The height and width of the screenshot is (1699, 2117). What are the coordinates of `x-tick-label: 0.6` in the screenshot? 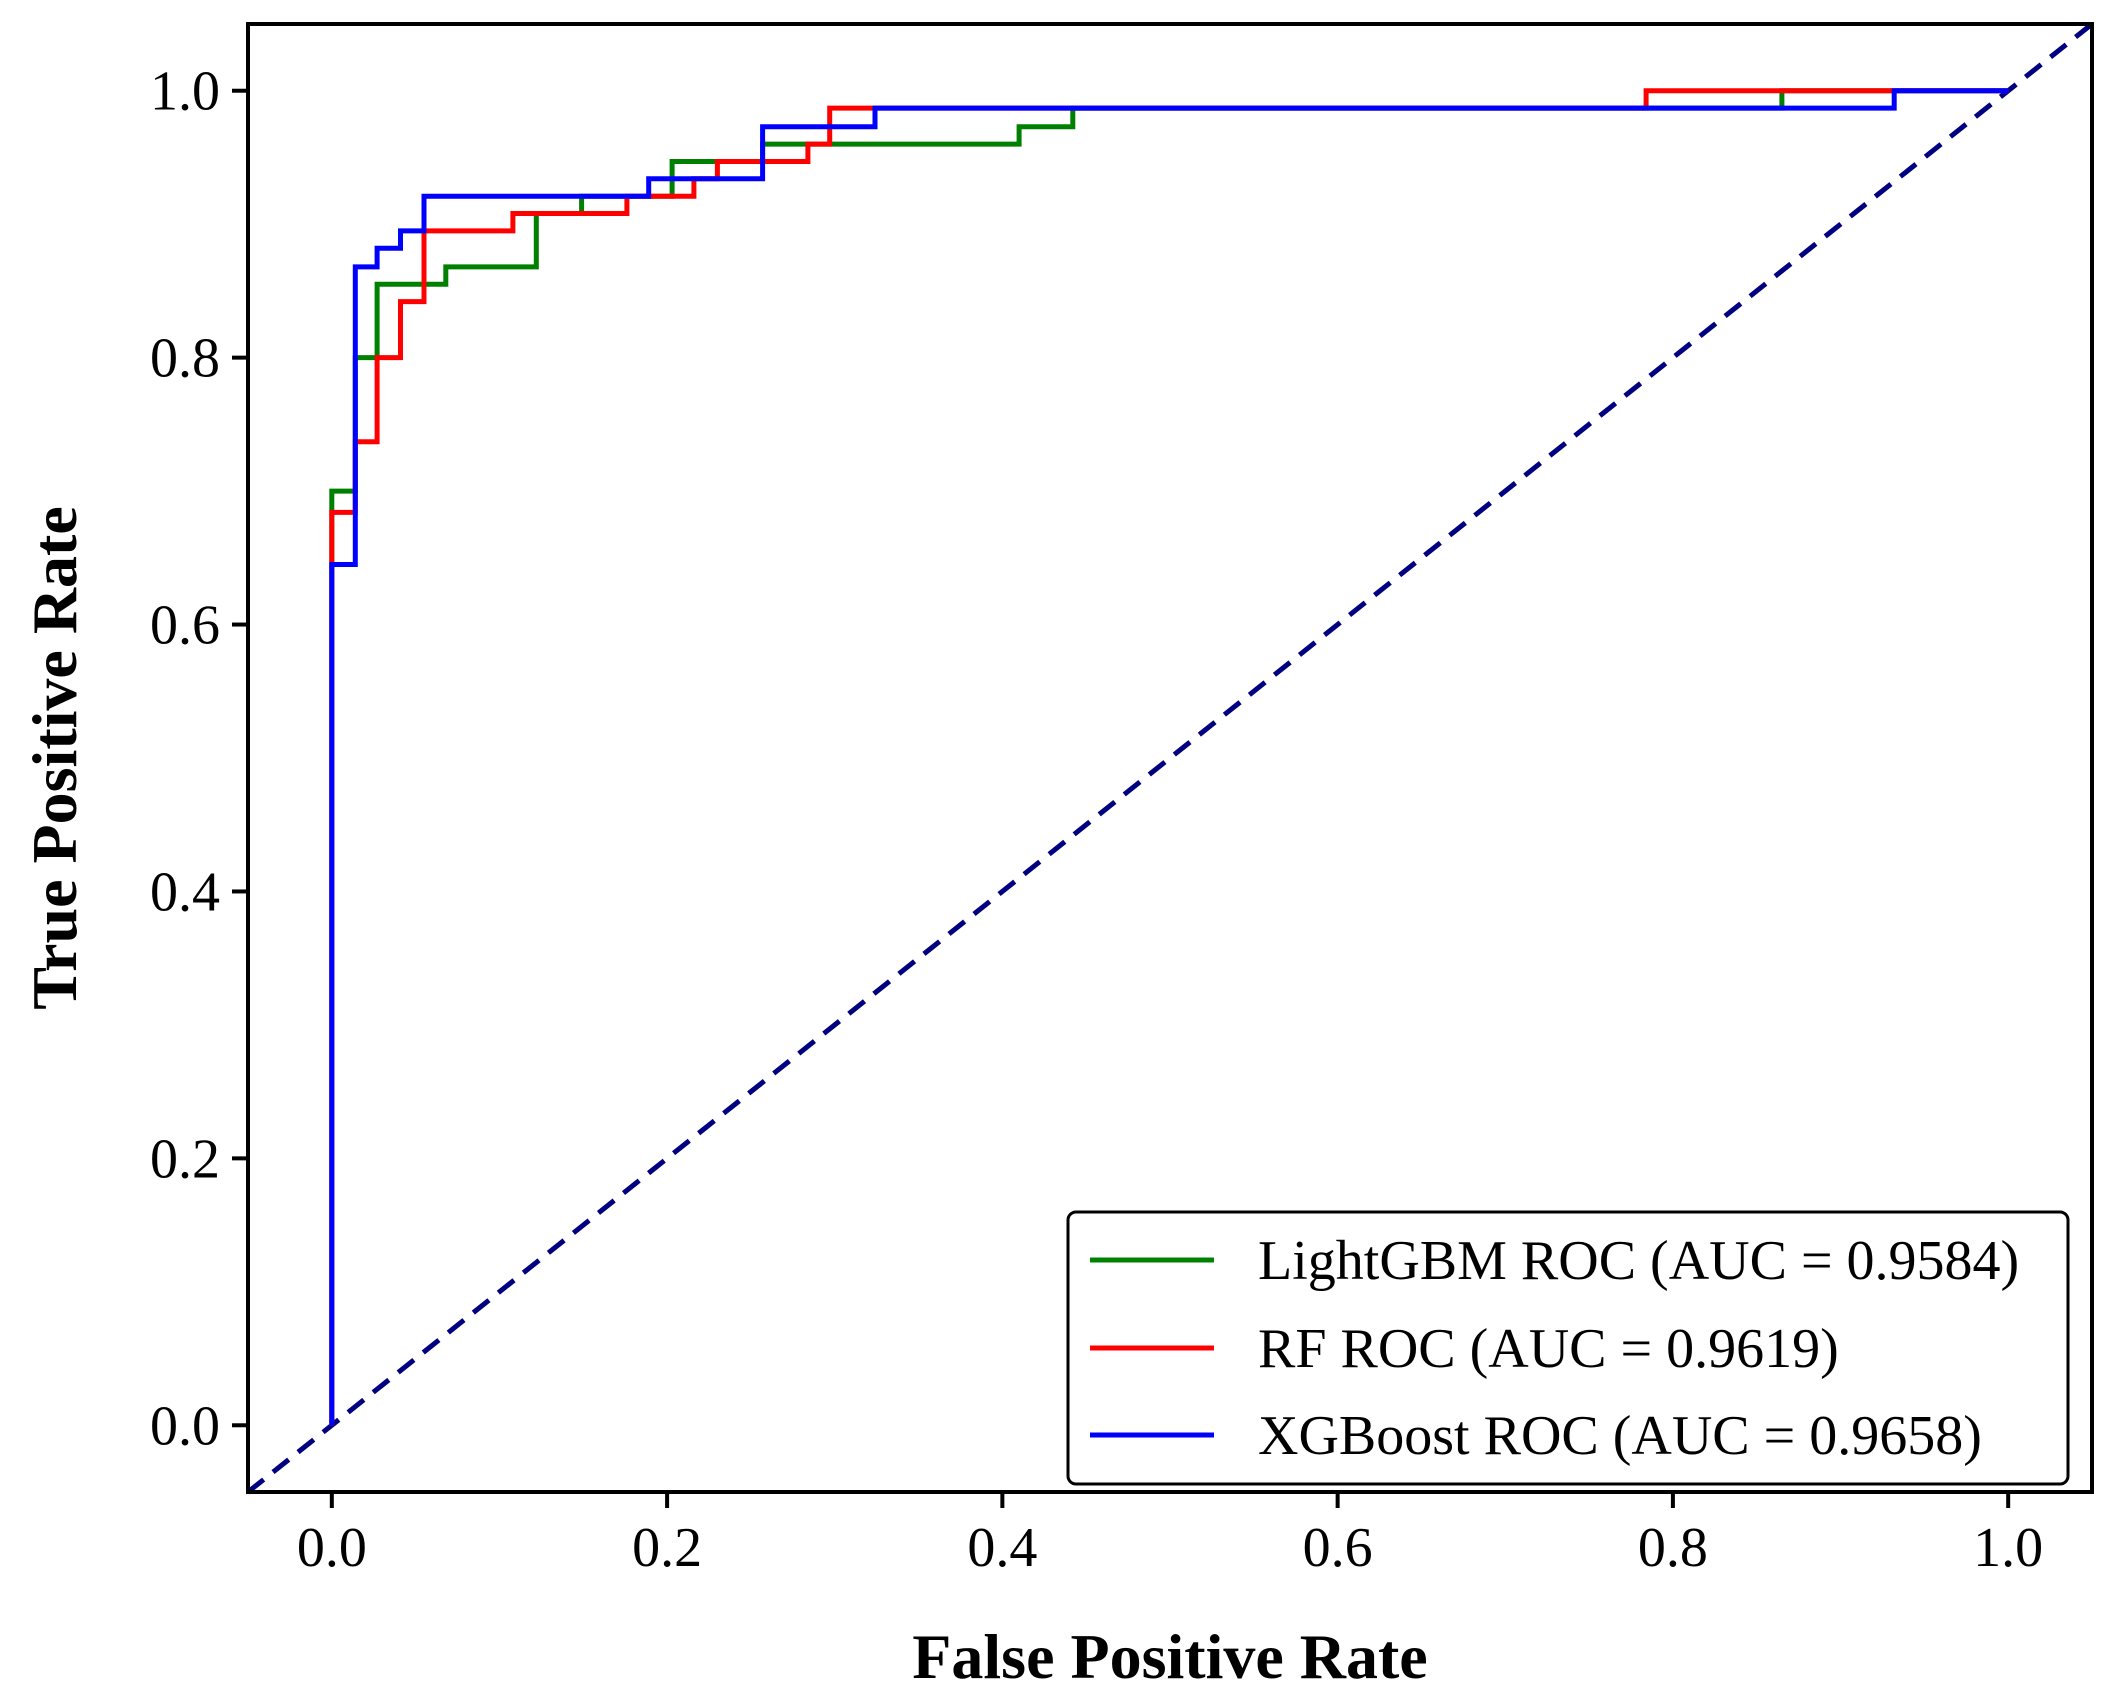 It's located at (1338, 1548).